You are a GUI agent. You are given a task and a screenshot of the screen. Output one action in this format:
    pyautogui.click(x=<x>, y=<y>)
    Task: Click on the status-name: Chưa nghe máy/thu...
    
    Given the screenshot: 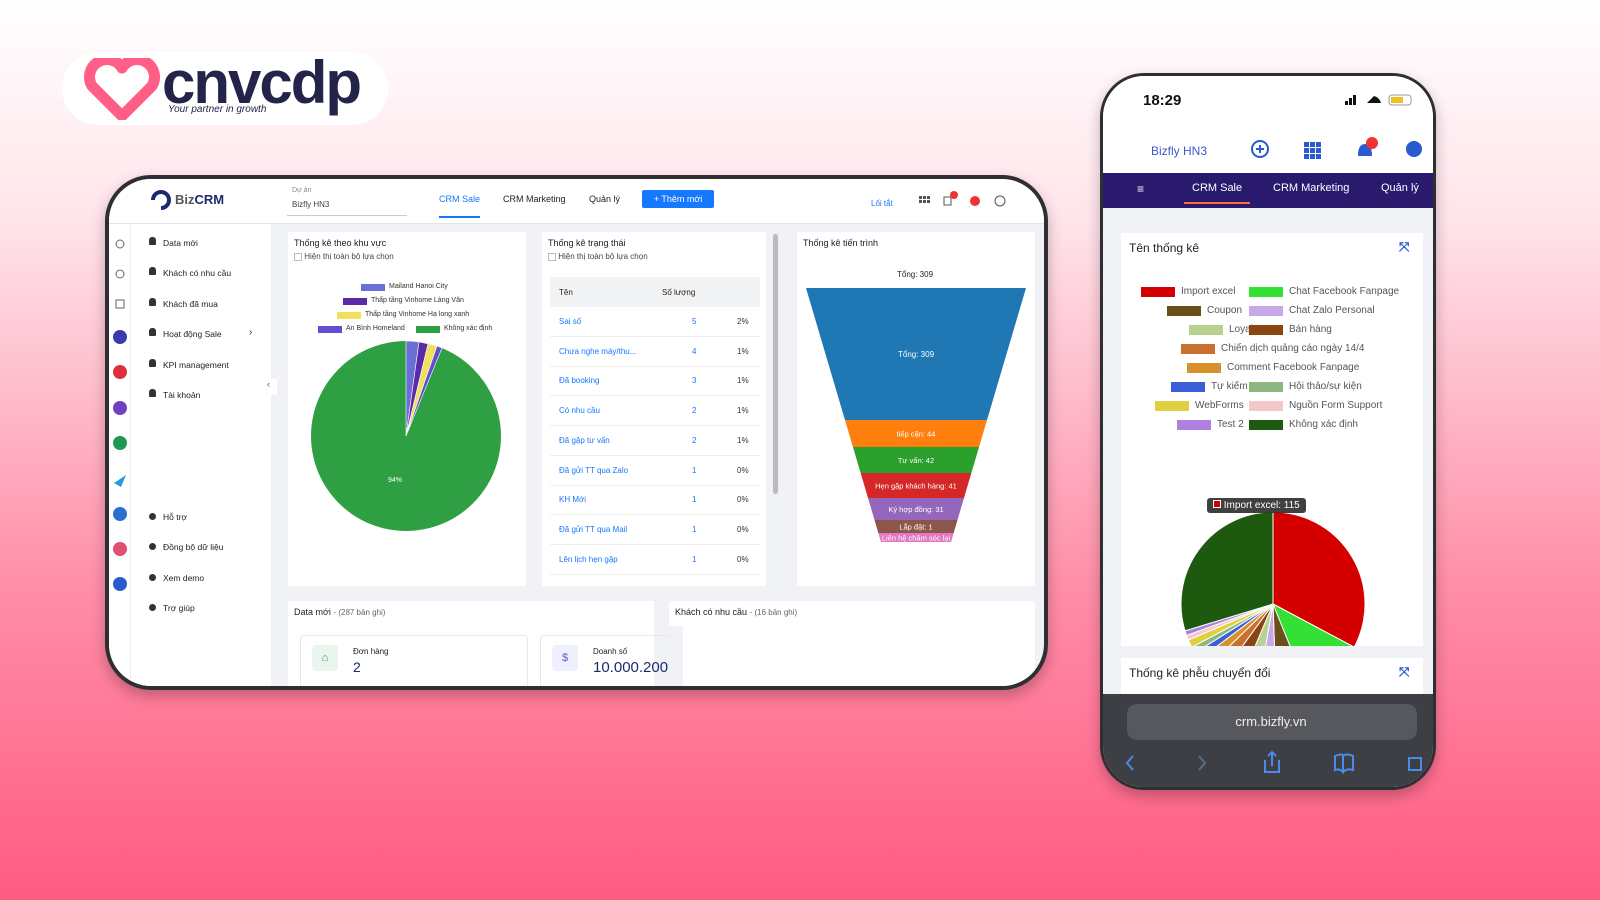 What is the action you would take?
    pyautogui.click(x=598, y=351)
    